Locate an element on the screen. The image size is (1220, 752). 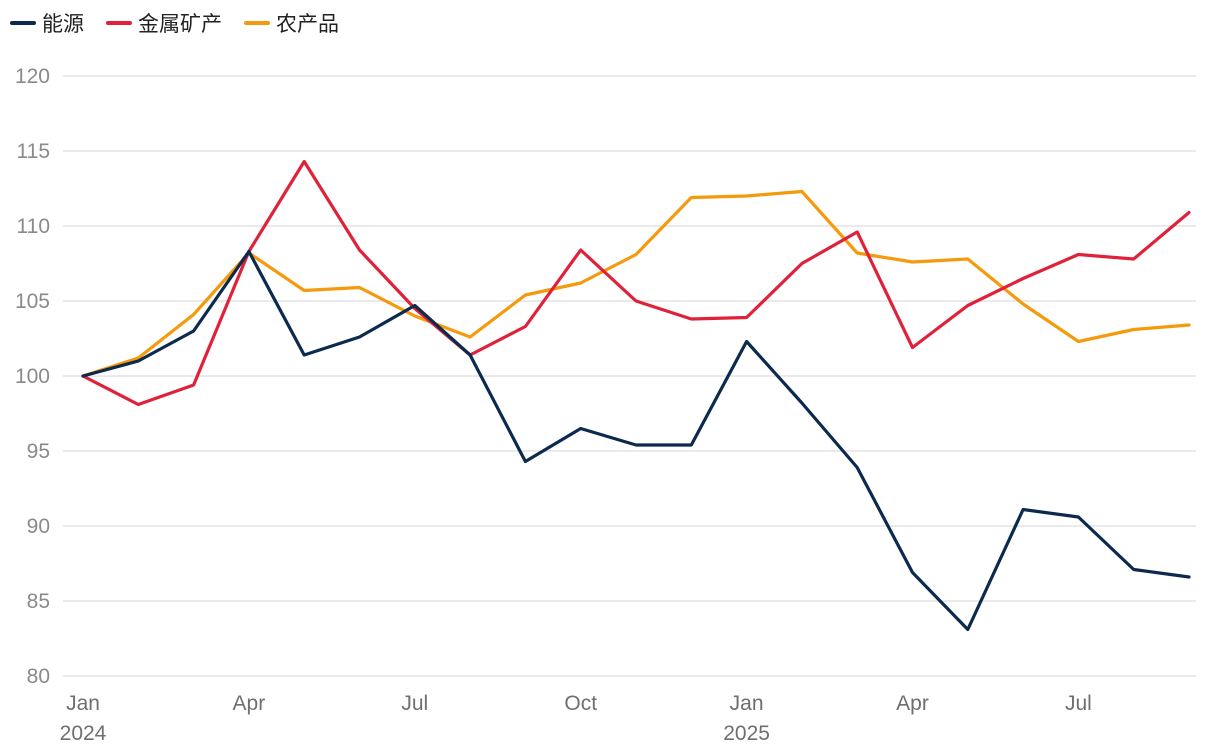
legend-item-metals: 金属矿产 is located at coordinates (164, 23).